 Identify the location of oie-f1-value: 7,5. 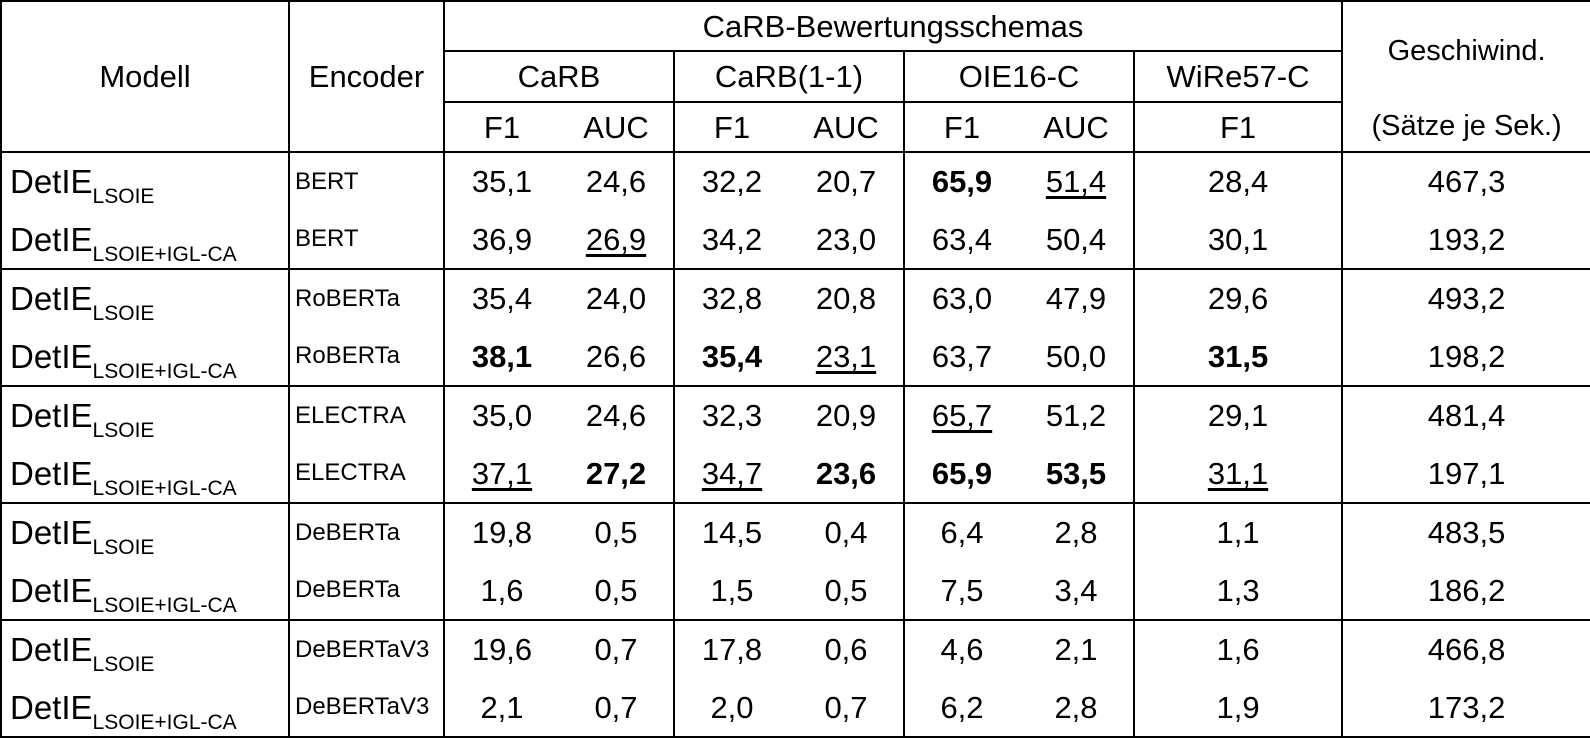
(962, 590).